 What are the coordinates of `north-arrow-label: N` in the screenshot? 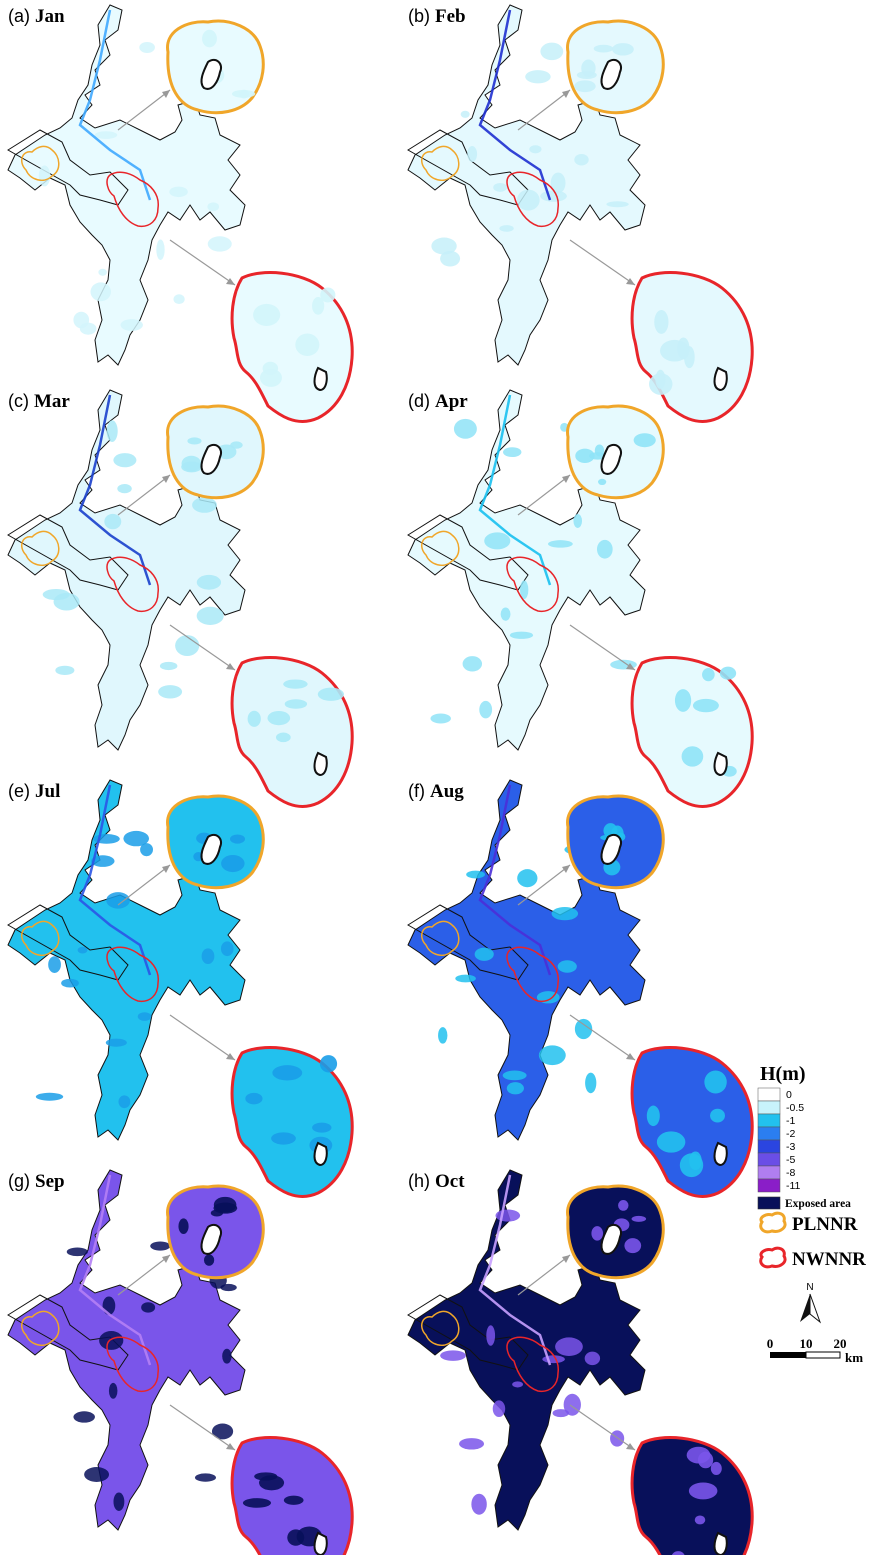 It's located at (809, 1287).